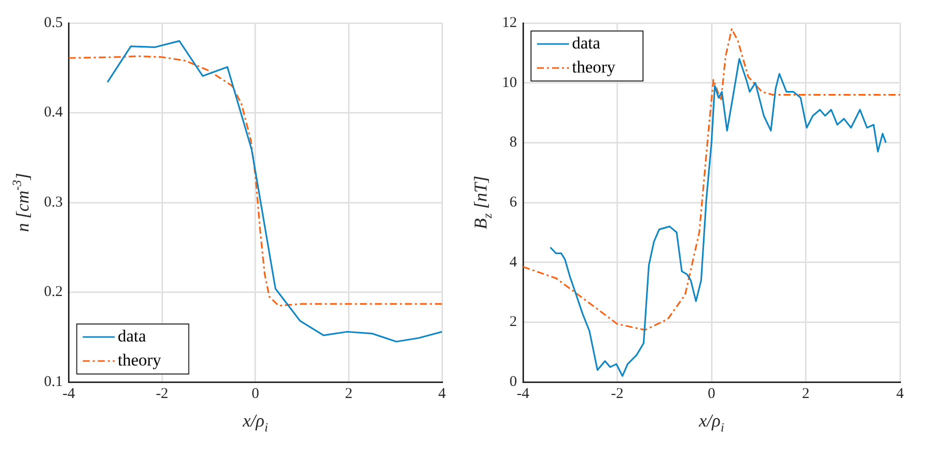  What do you see at coordinates (514, 202) in the screenshot?
I see `y-tick-label: 6` at bounding box center [514, 202].